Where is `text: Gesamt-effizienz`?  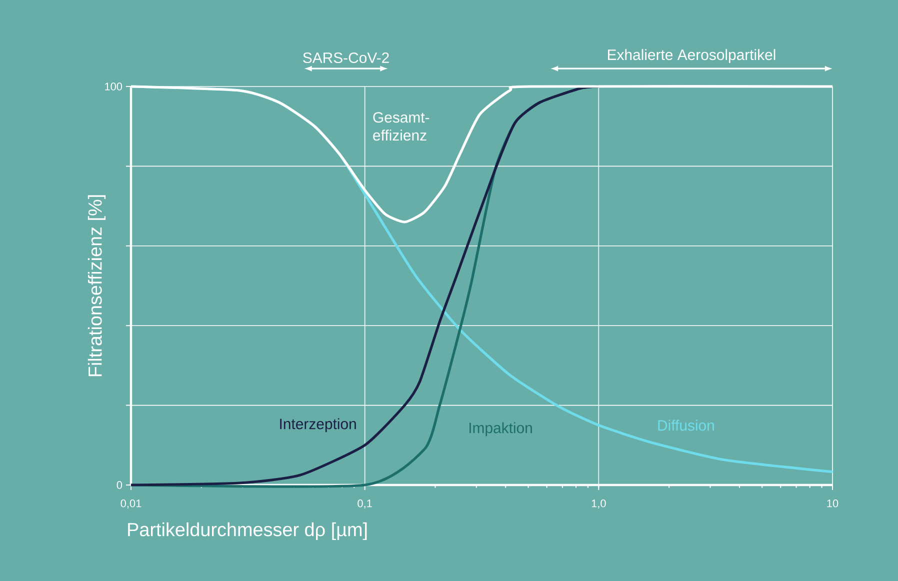 text: Gesamt-effizienz is located at coordinates (401, 126).